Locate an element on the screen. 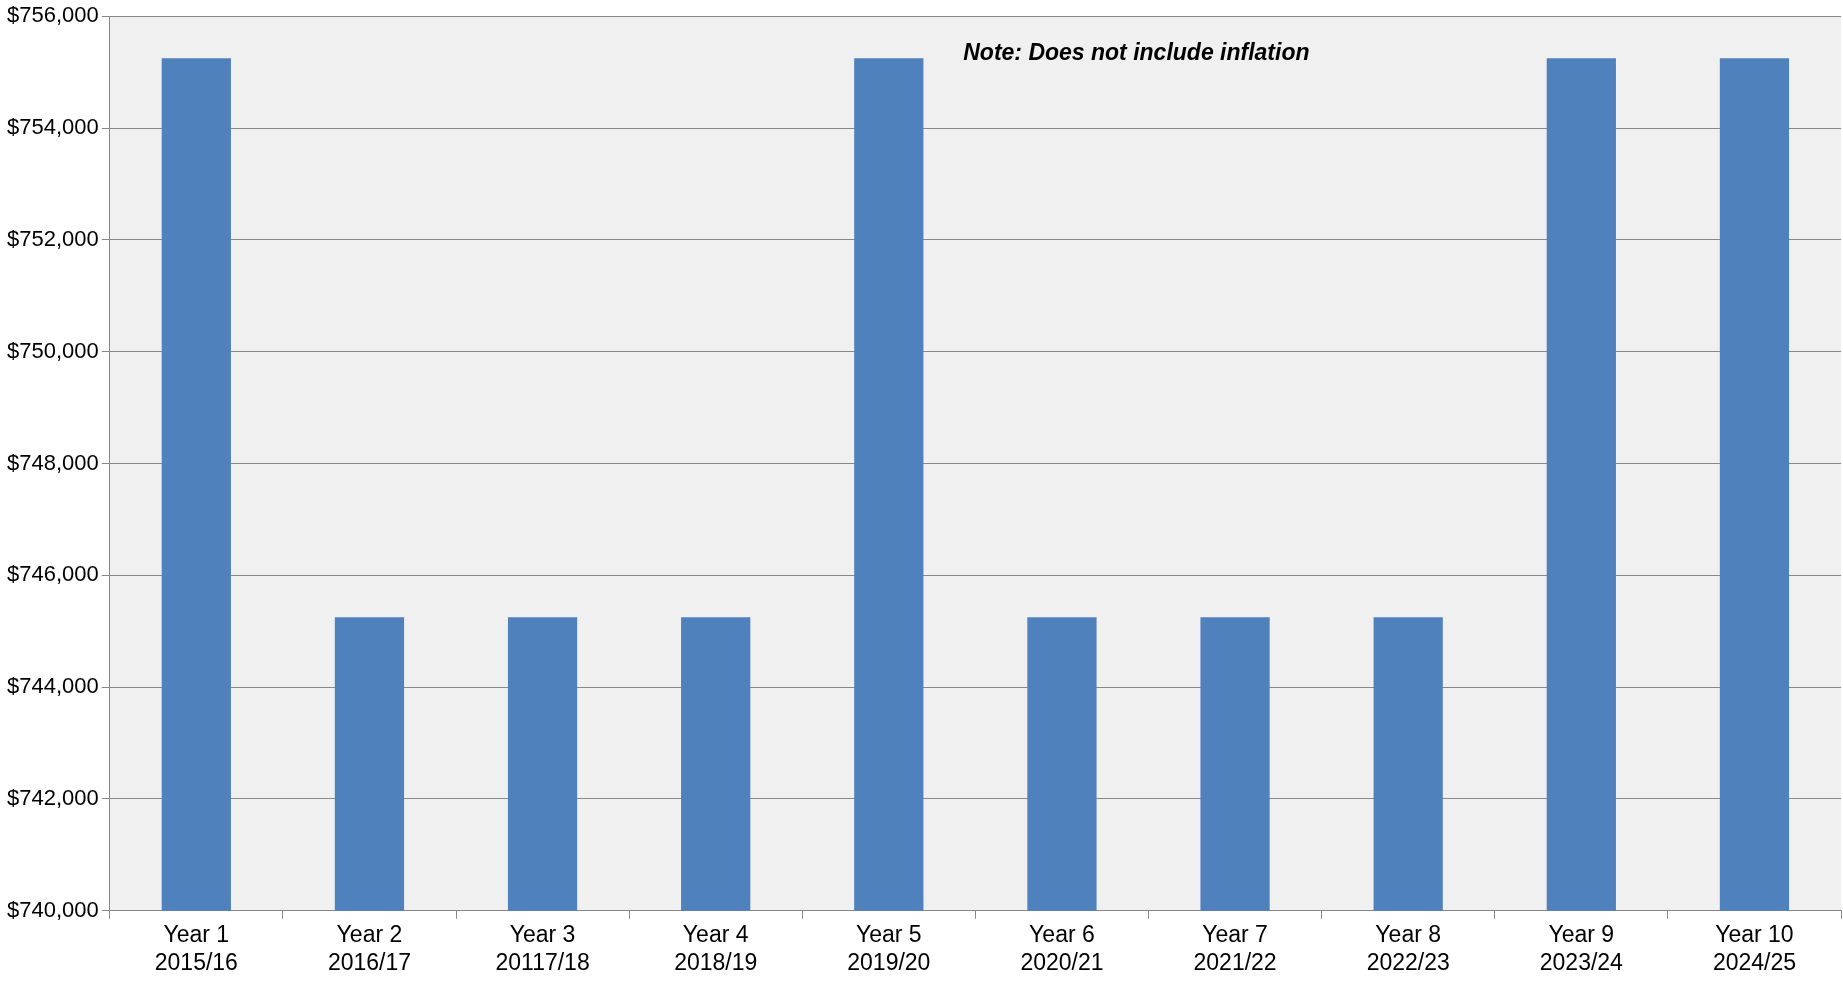  x-tick-label: Year 10 2024/25 is located at coordinates (1754, 947).